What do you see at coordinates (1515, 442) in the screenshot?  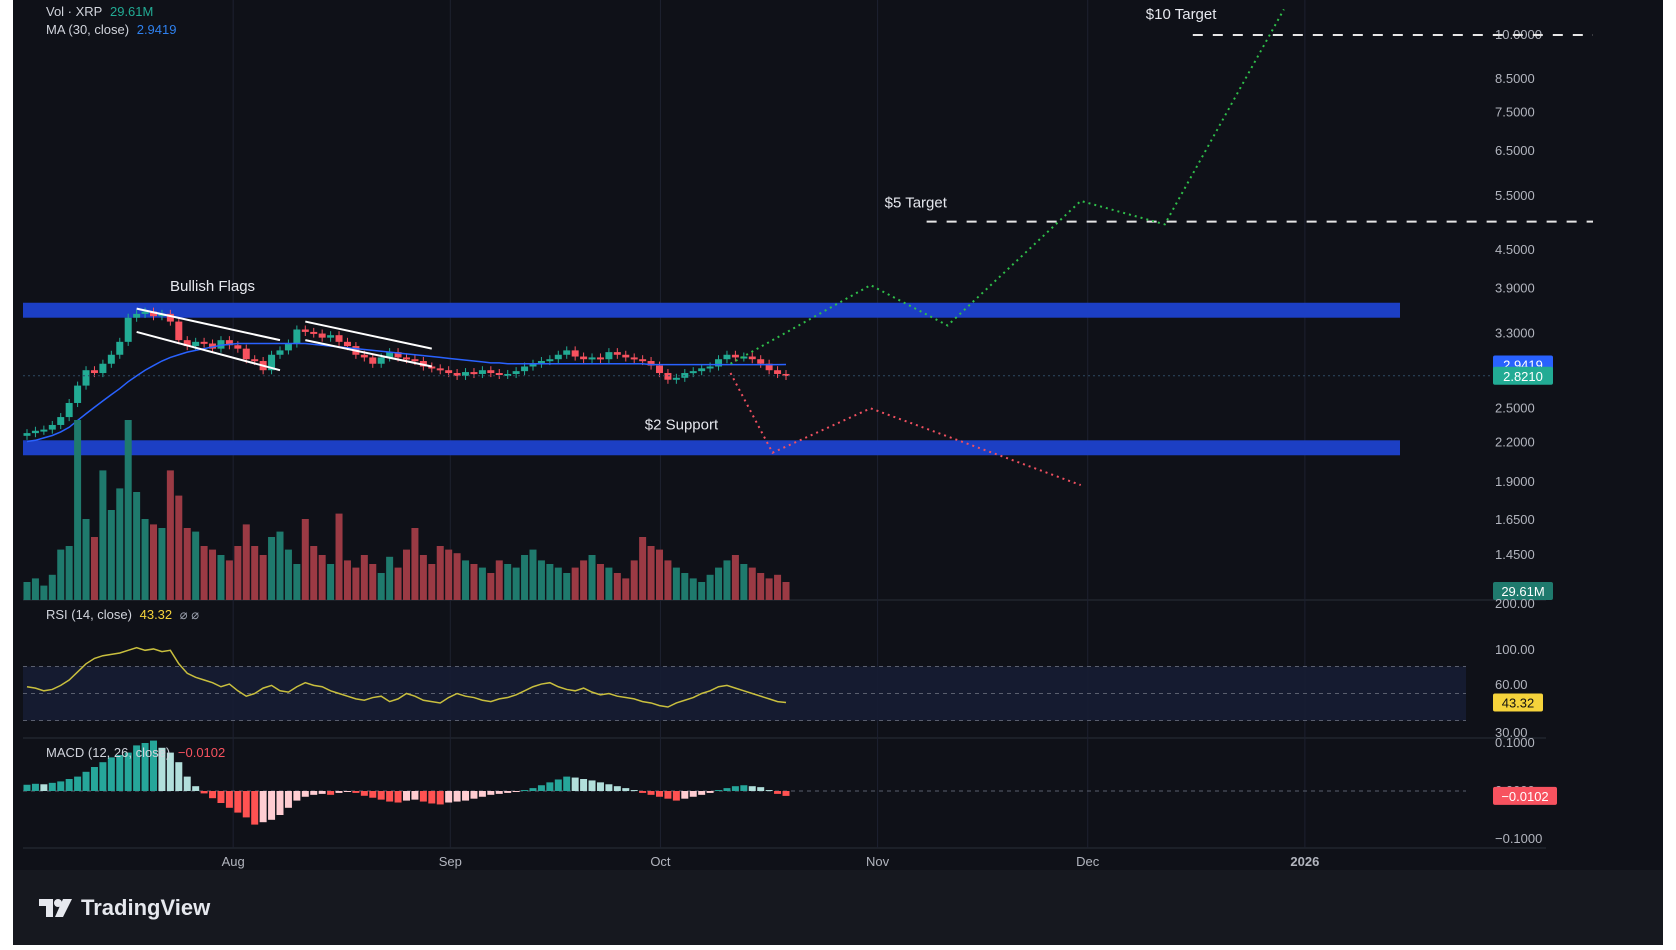 I see `y-tick-label: 2.2000` at bounding box center [1515, 442].